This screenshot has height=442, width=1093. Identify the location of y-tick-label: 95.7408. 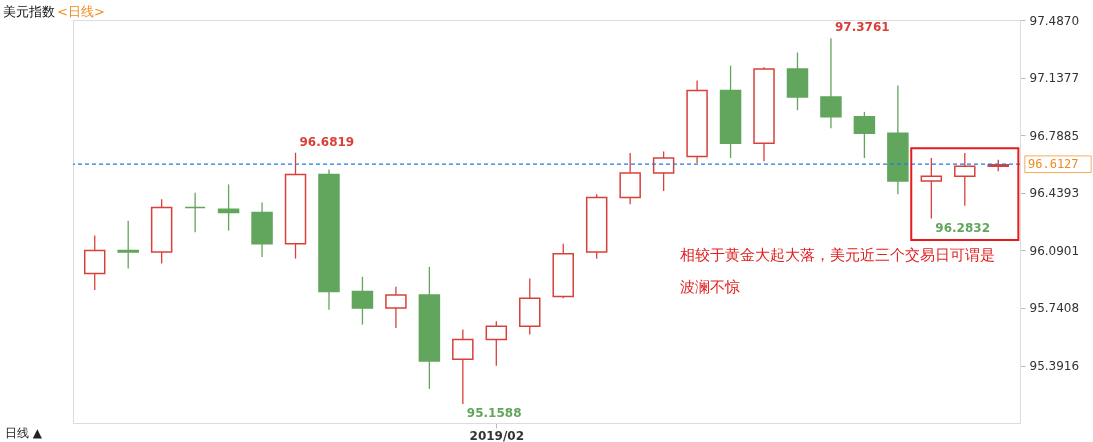
(1054, 308).